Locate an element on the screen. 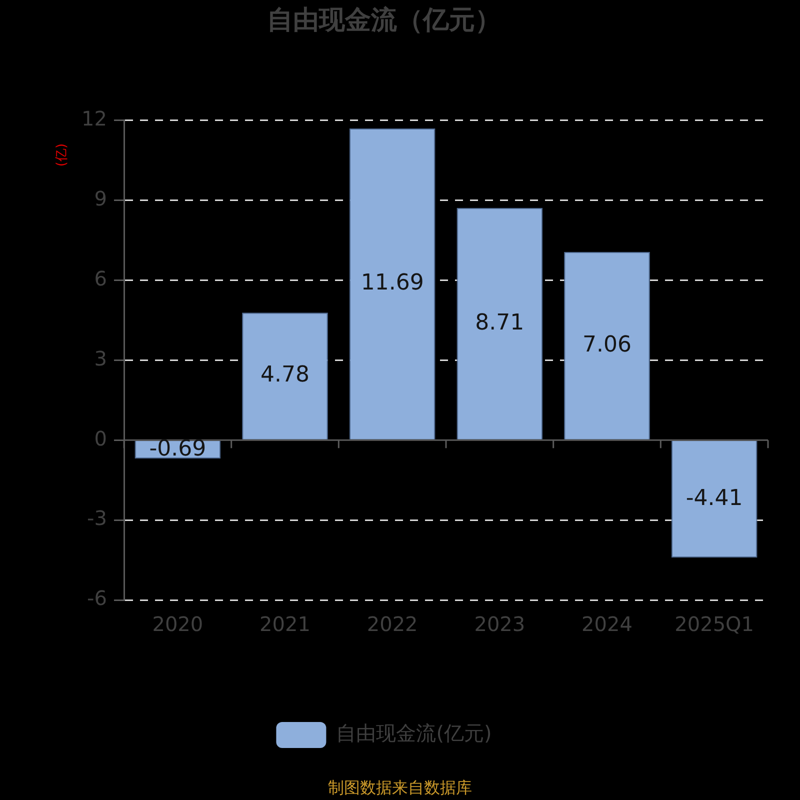  data-label: -4.41 is located at coordinates (714, 498).